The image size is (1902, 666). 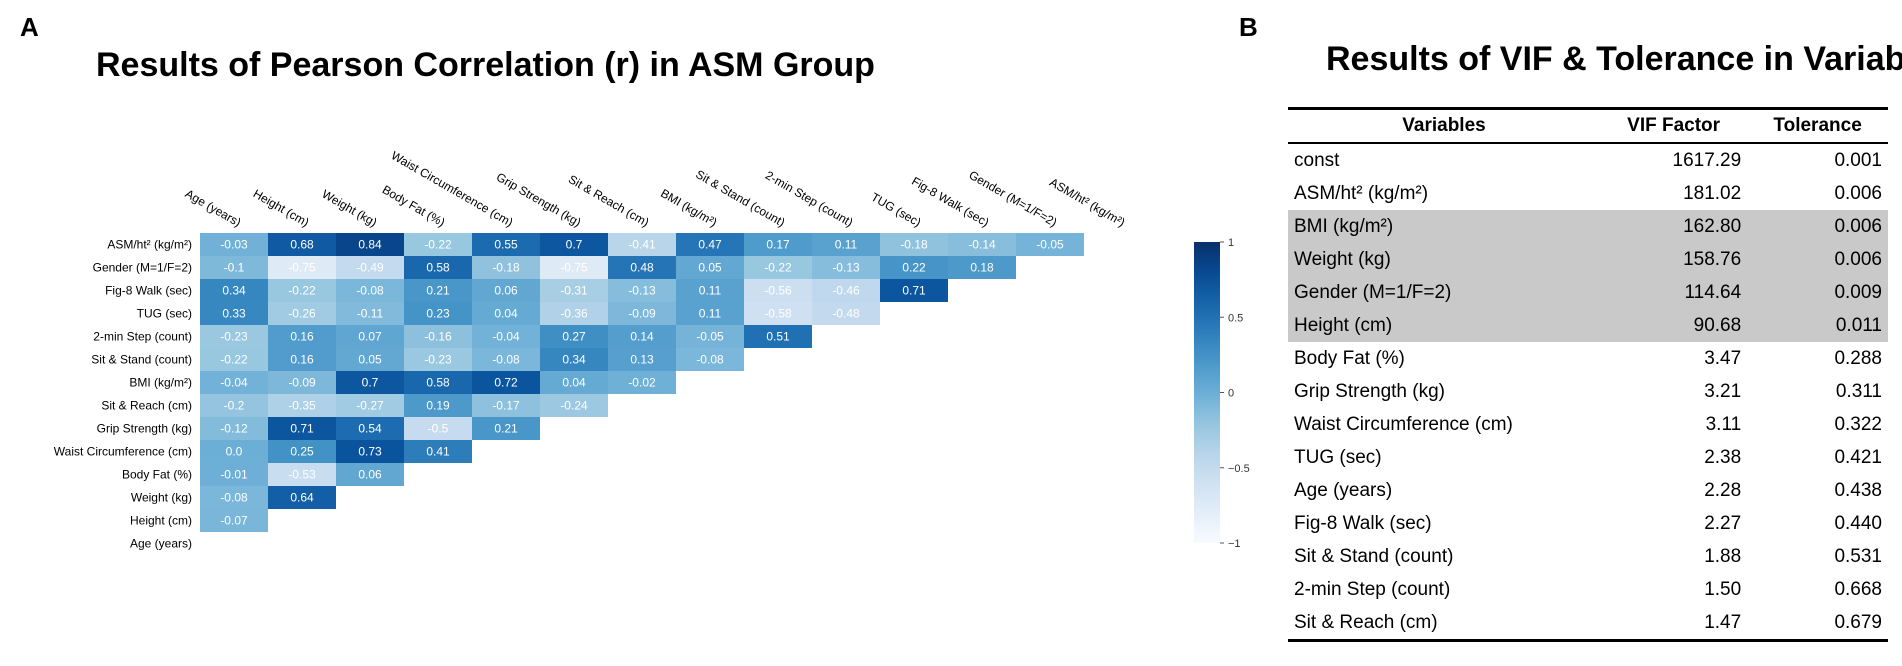 I want to click on table-row: Waist Circumference (cm) 3.11 0.322, so click(x=1588, y=424).